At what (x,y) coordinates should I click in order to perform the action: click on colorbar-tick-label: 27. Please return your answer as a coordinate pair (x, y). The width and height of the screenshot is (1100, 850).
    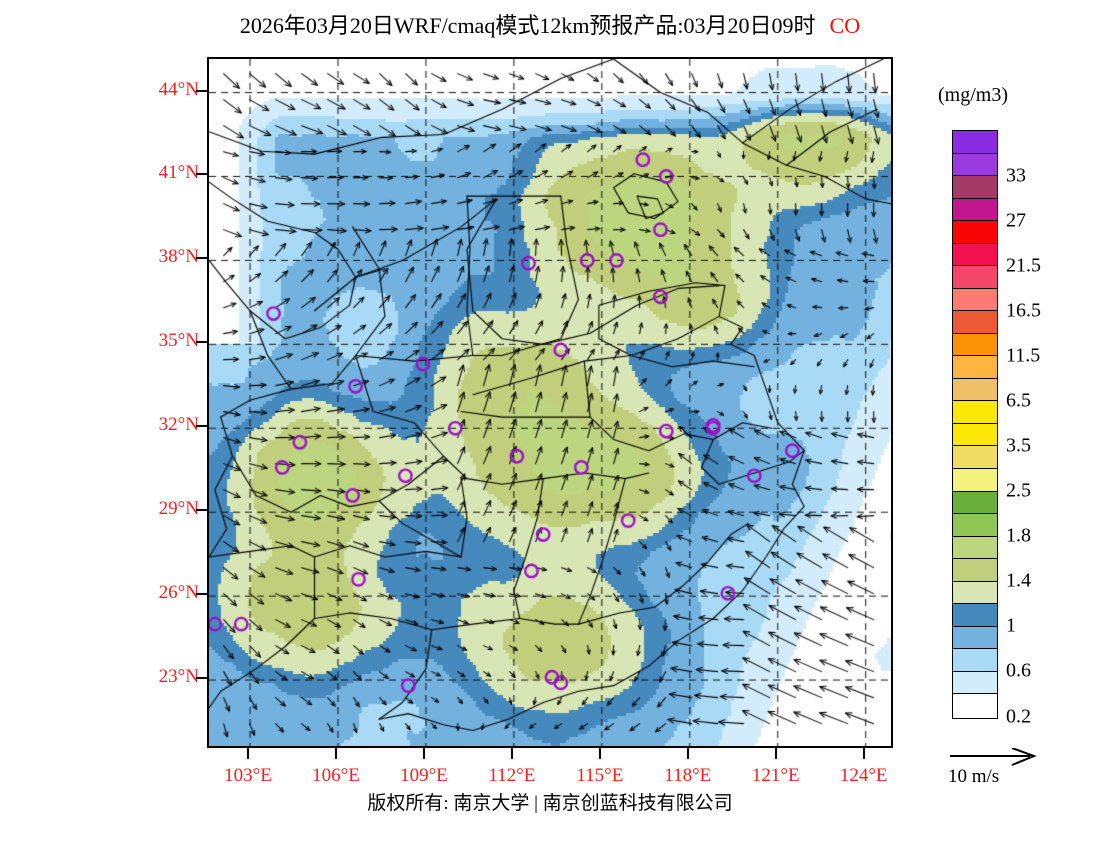
    Looking at the image, I should click on (1016, 220).